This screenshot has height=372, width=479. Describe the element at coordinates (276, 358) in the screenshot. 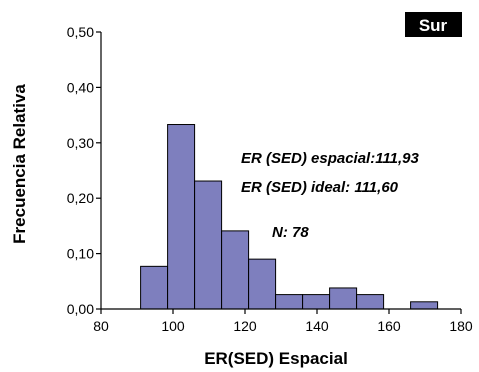

I see `x-axis-title: ER(SED) Espacial` at that location.